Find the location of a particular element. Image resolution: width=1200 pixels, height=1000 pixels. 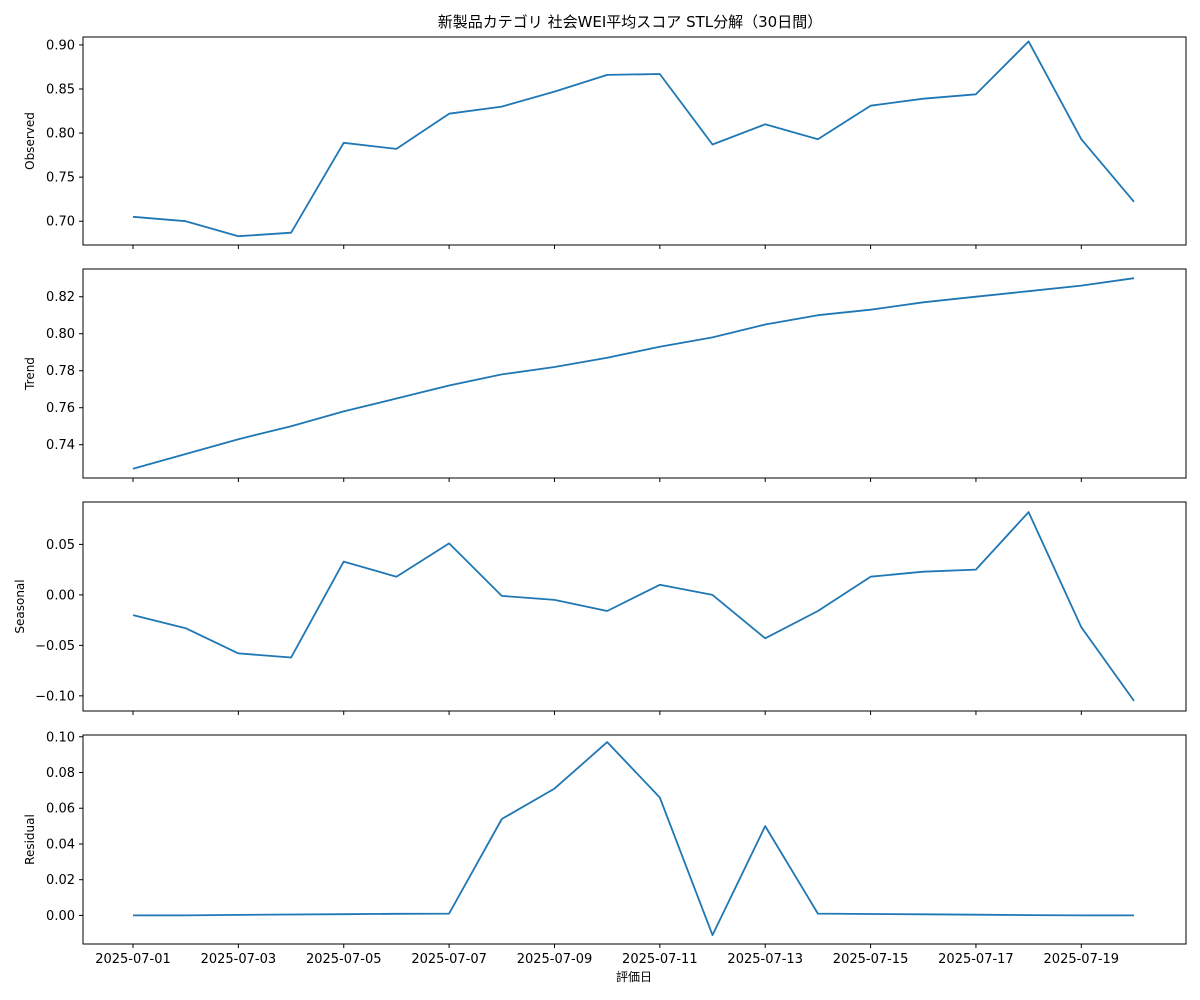

y-tick-label: 0.04 is located at coordinates (60, 844).